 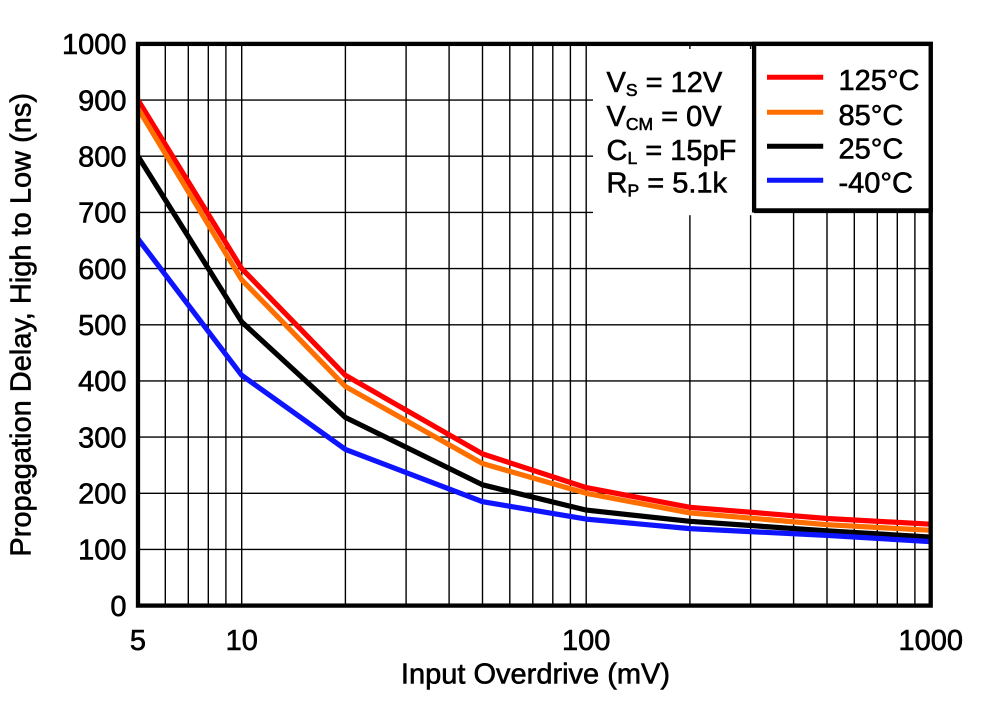 What do you see at coordinates (665, 83) in the screenshot?
I see `svg-text: VS = 12V` at bounding box center [665, 83].